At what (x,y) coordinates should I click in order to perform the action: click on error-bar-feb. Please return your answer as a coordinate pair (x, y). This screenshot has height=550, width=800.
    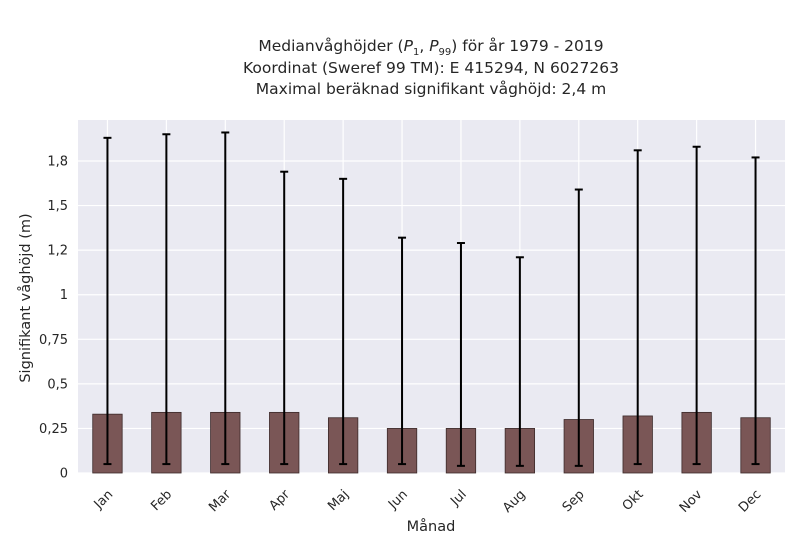
    Looking at the image, I should click on (166, 299).